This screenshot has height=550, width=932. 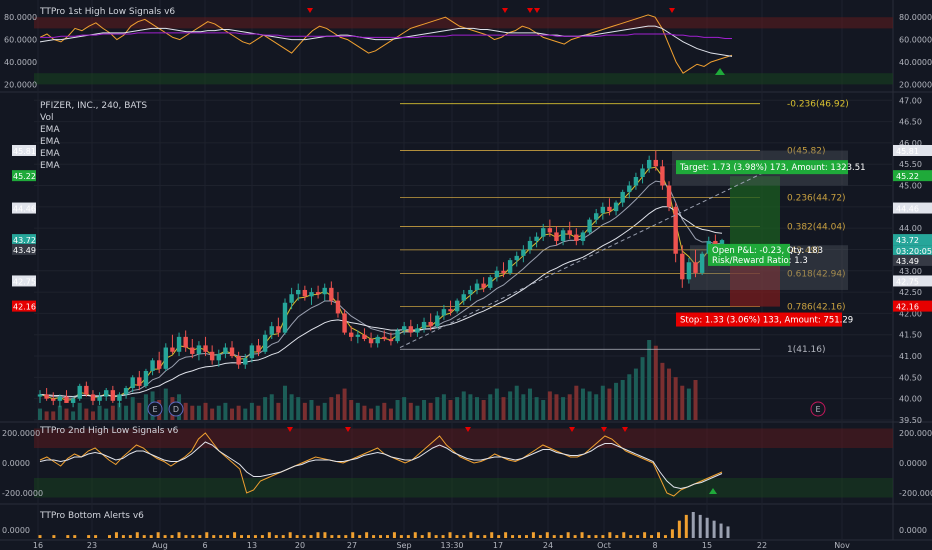 What do you see at coordinates (24, 151) in the screenshot?
I see `left-price-tag: 45.81` at bounding box center [24, 151].